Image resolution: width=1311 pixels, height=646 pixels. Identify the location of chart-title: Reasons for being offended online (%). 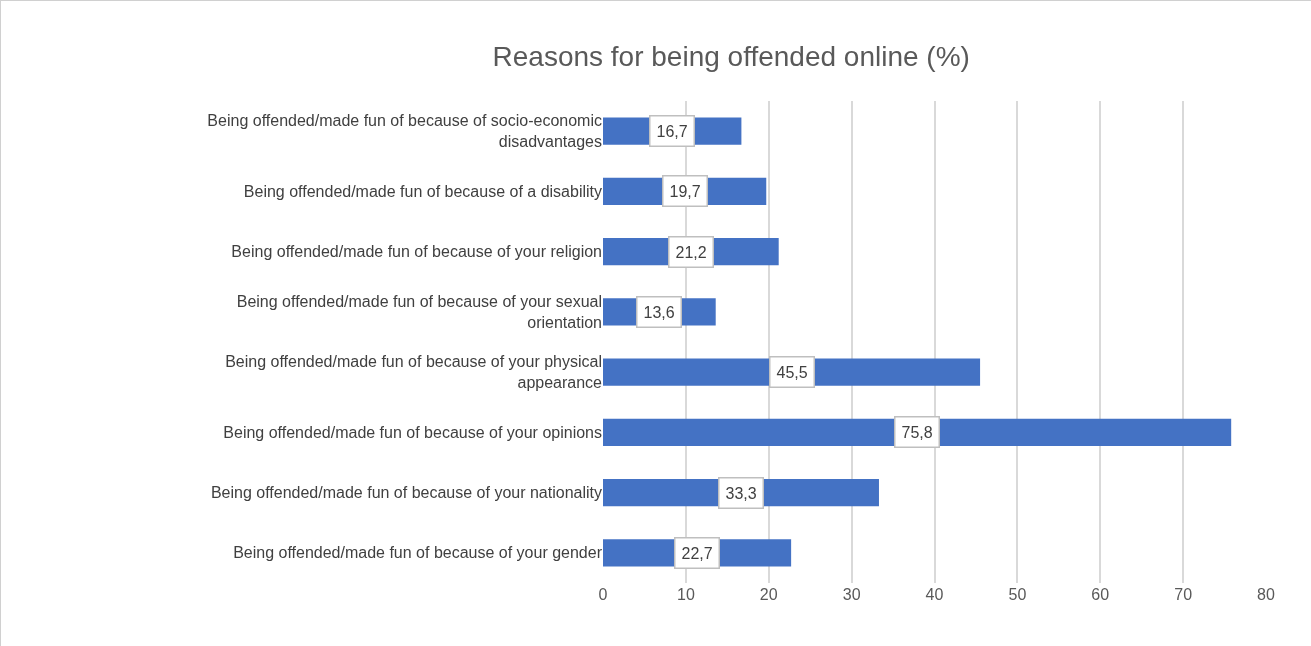
(731, 56).